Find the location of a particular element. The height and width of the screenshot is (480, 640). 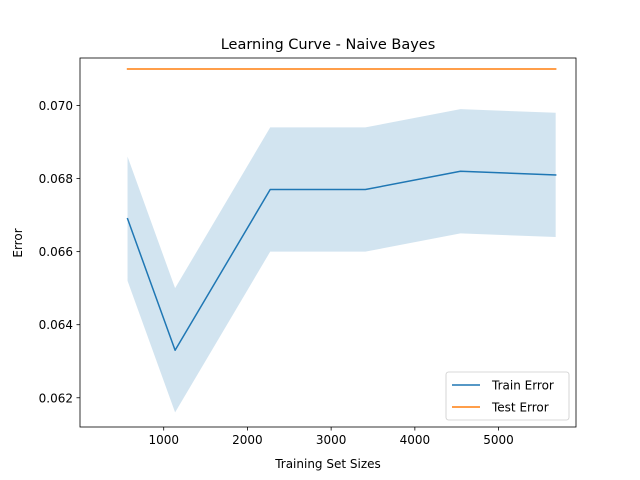

x-axis-title: Training Set Sizes is located at coordinates (327, 464).